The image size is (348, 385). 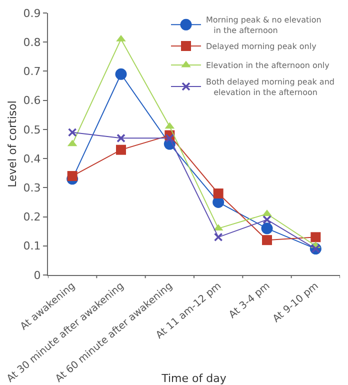 What do you see at coordinates (12, 144) in the screenshot?
I see `y-axis-title: Level of cortisol` at bounding box center [12, 144].